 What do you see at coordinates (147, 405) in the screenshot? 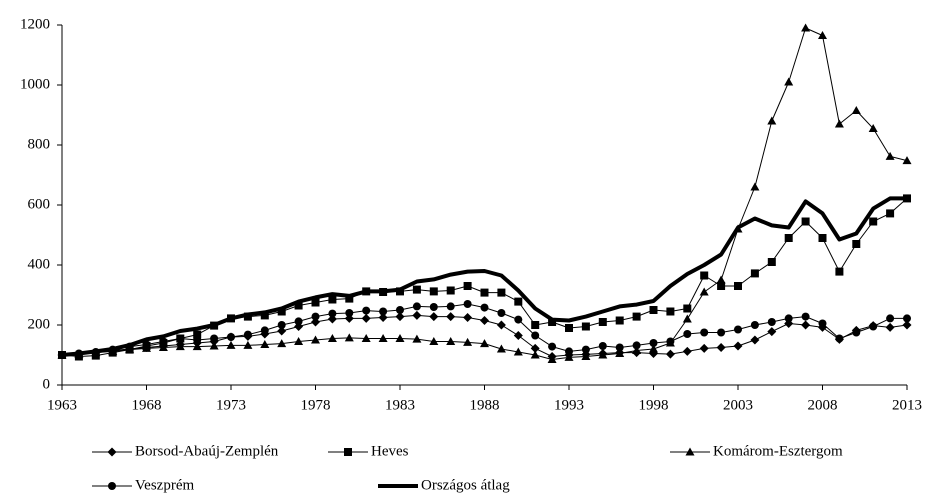
I see `x-tick-label: 1968` at bounding box center [147, 405].